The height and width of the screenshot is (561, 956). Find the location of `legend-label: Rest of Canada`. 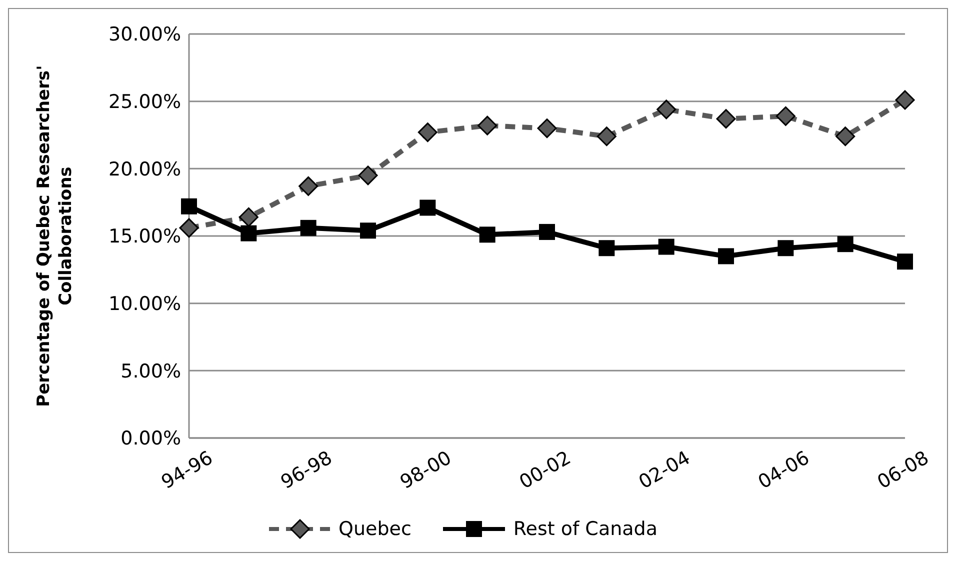

legend-label: Rest of Canada is located at coordinates (585, 529).